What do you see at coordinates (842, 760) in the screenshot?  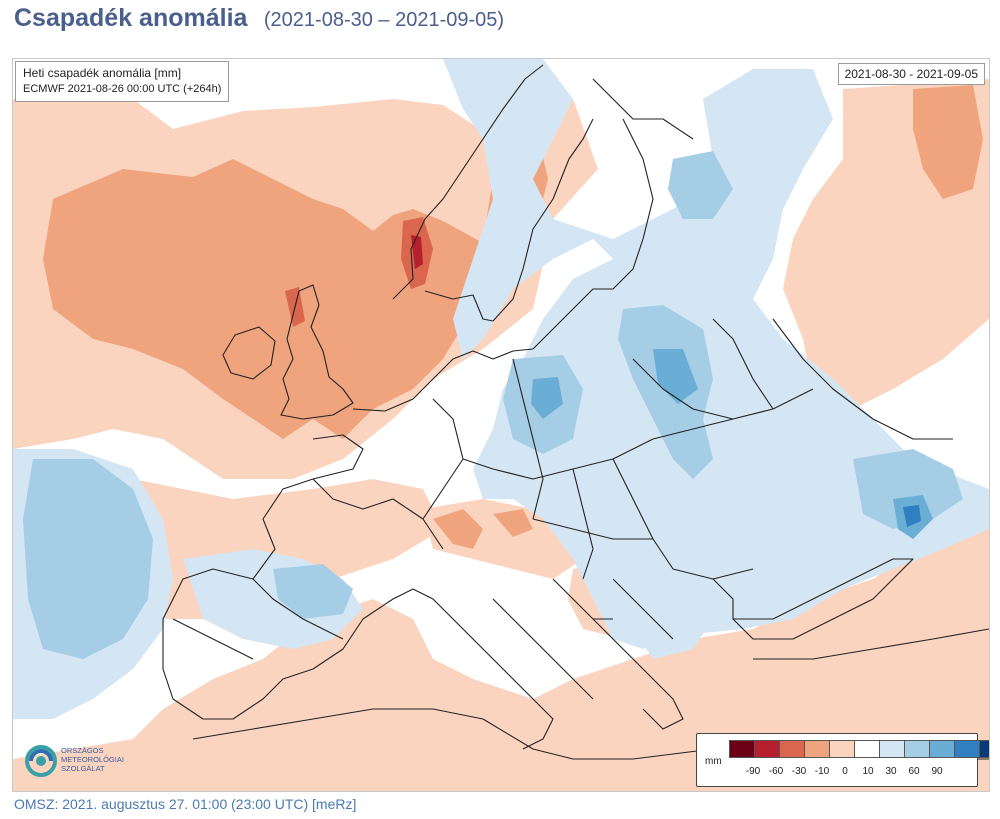 I see `color-legend: mm -90 -60 -30 -10 0 10 30 60 90` at bounding box center [842, 760].